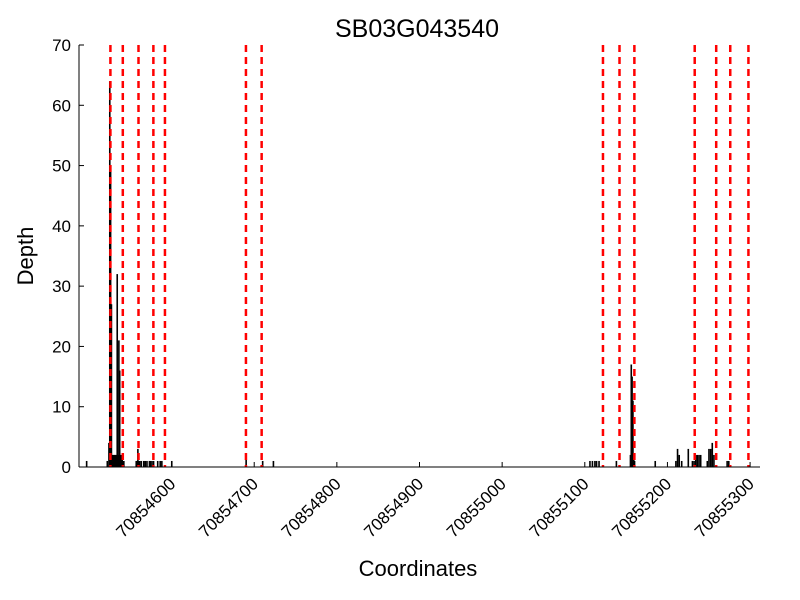  What do you see at coordinates (311, 507) in the screenshot?
I see `x-tick-label: 70854800` at bounding box center [311, 507].